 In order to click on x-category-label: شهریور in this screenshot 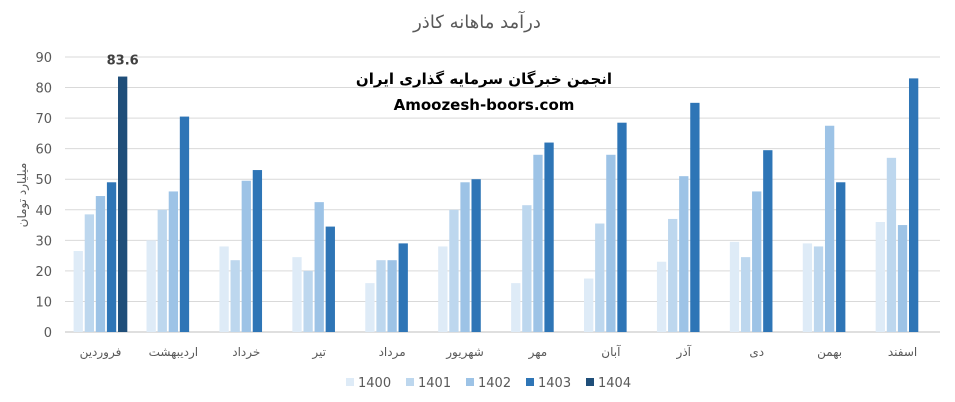, I will do `click(464, 352)`.